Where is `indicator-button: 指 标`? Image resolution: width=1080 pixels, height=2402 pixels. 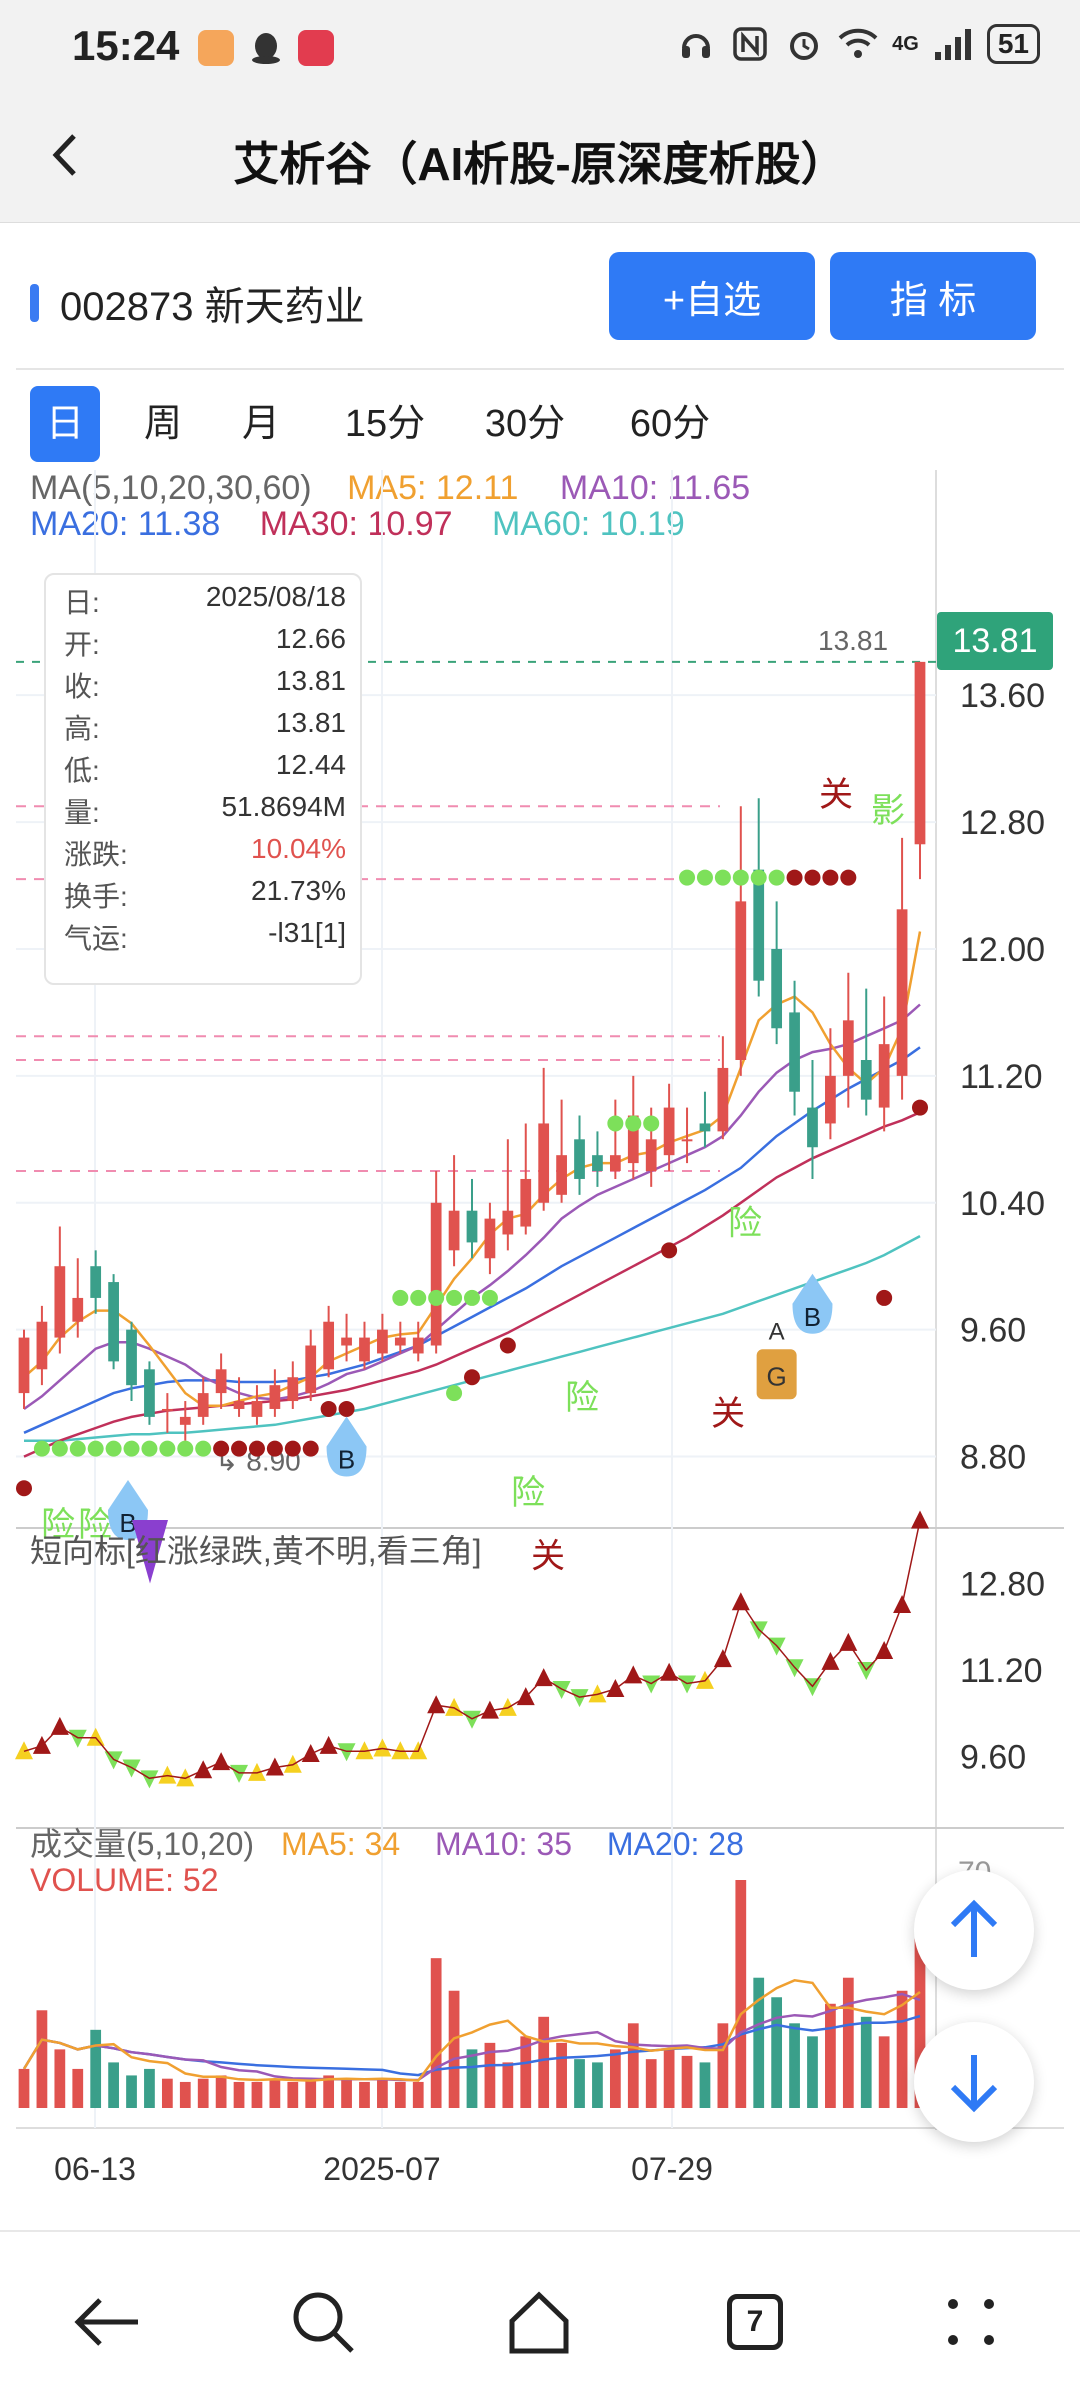
indicator-button: 指 标 is located at coordinates (933, 296).